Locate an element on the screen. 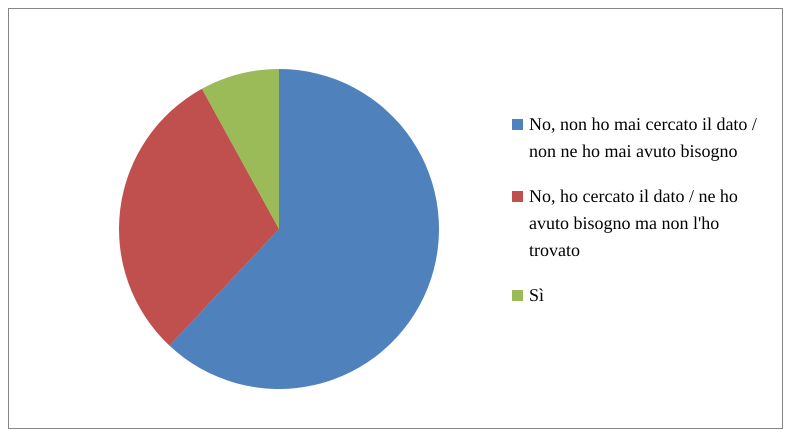  legend-label: No, non ho mai cercato il dato / non ne ho mai avuto bisogno is located at coordinates (643, 137).